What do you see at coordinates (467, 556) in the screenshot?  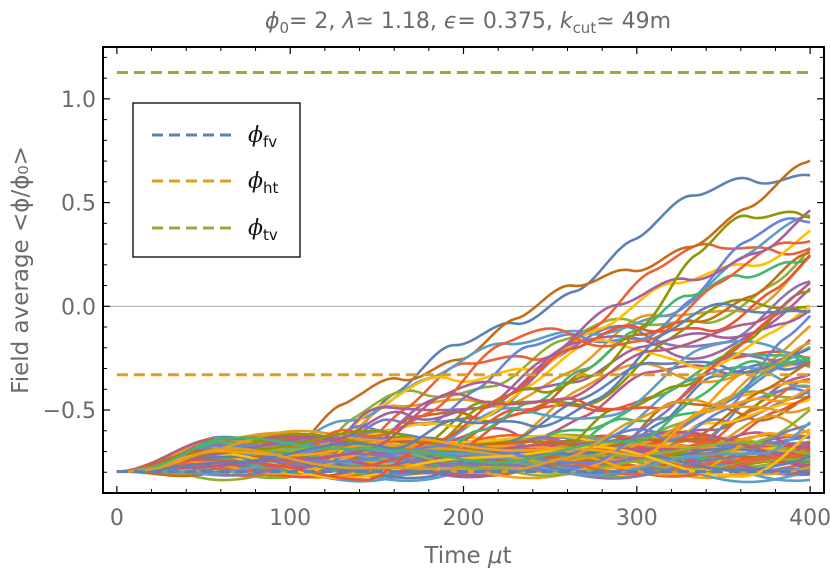 I see `x-axis-title: Time μt` at bounding box center [467, 556].